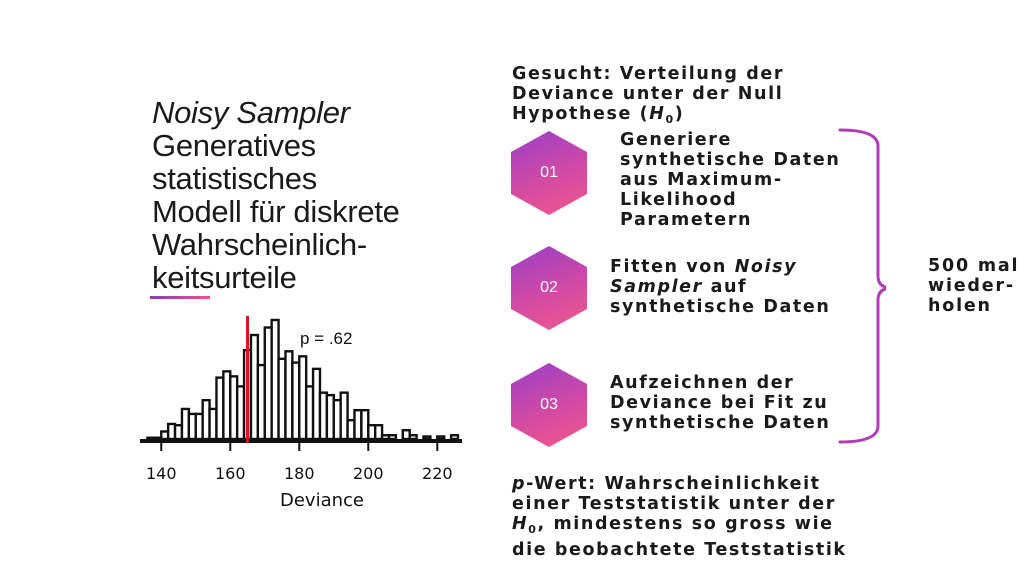  I want to click on repeat-brace, so click(862, 286).